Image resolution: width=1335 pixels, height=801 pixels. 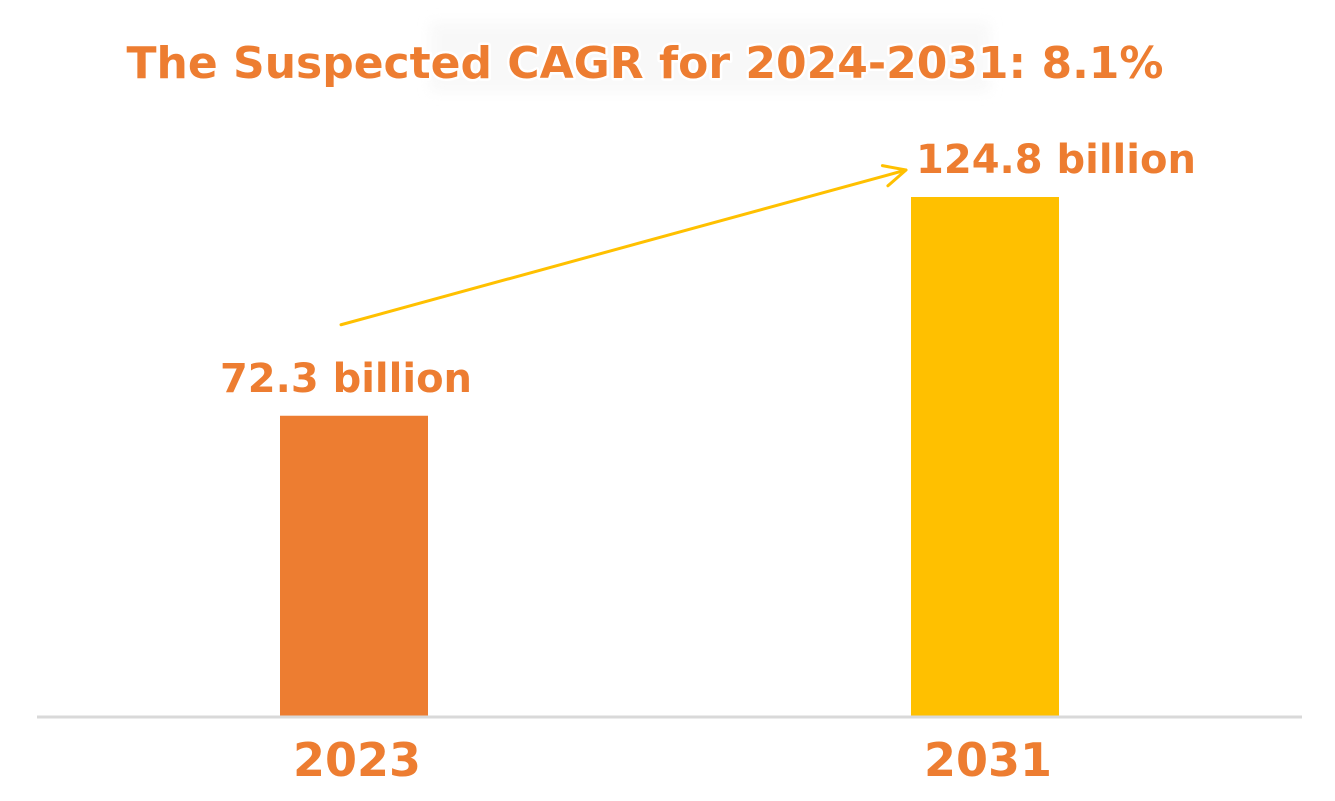 I want to click on title-backdrop, so click(x=710, y=57).